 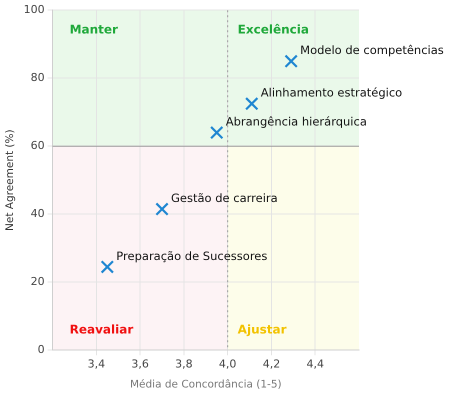 What do you see at coordinates (206, 384) in the screenshot?
I see `x-axis-title: Média de Concordância (1-5)` at bounding box center [206, 384].